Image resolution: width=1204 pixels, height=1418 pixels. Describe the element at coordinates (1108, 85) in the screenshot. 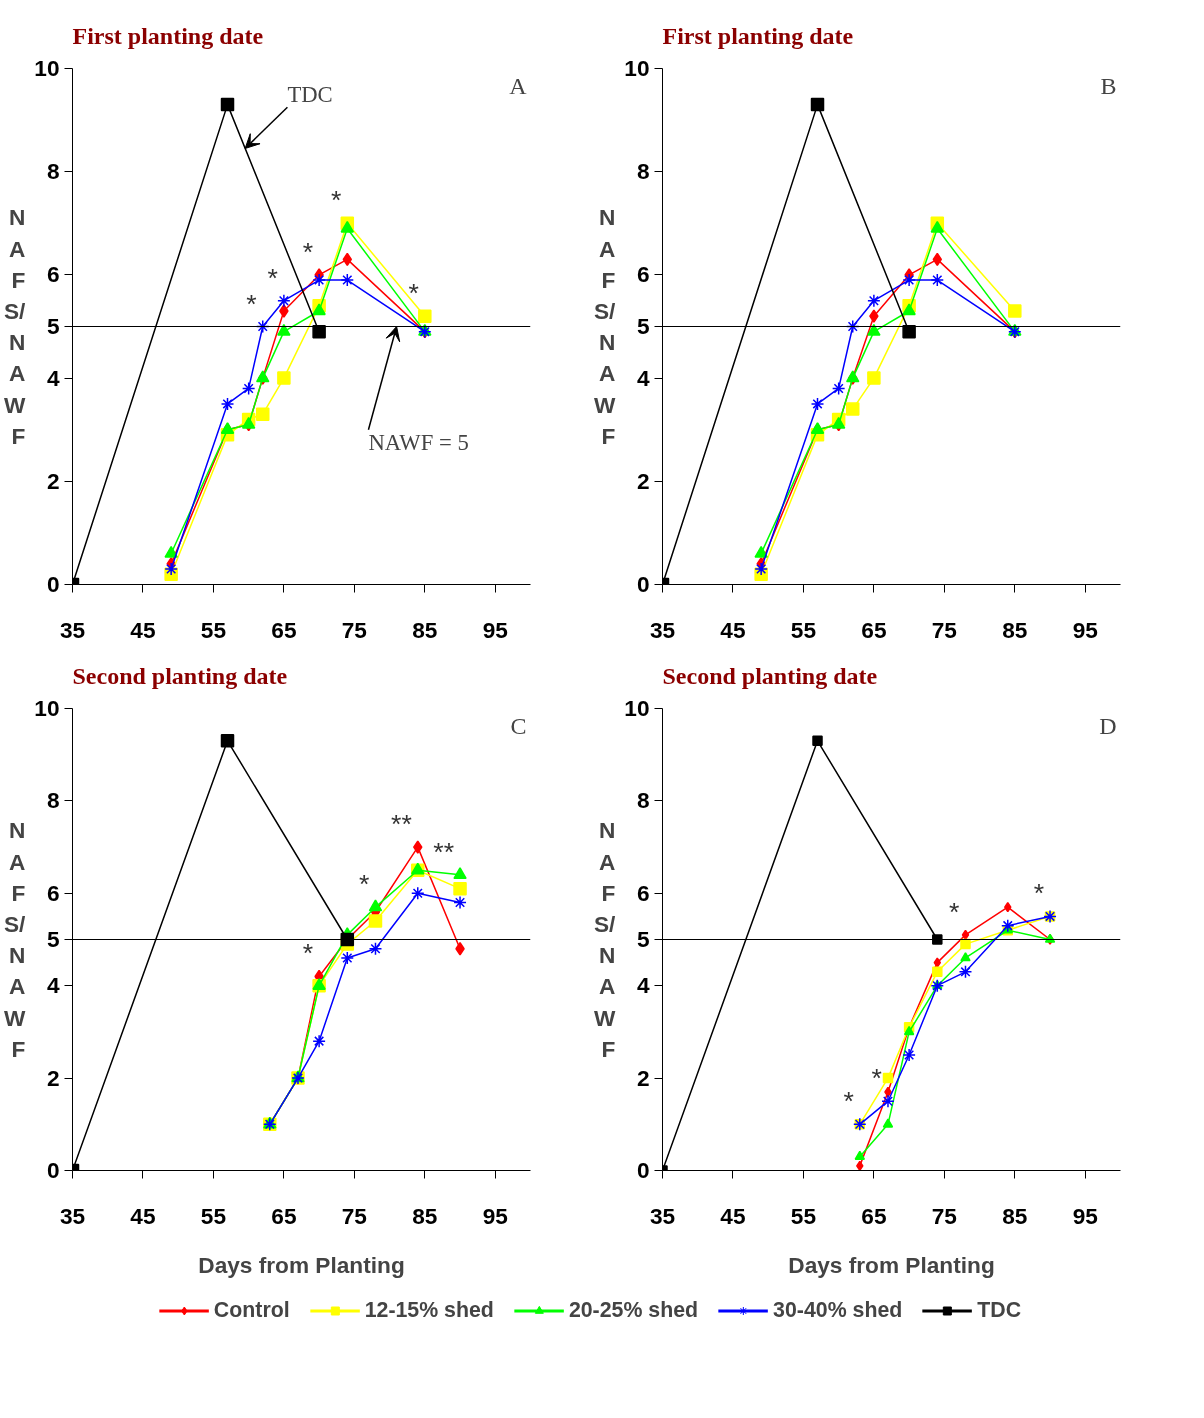

I see `annotation: B` at that location.